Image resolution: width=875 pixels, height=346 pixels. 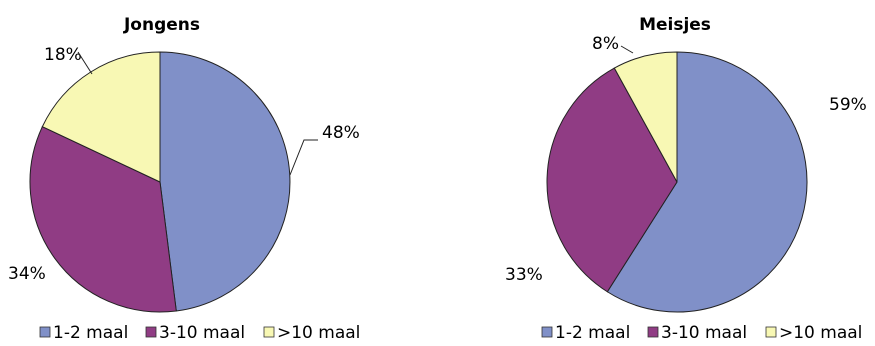 I want to click on legend-swatch-meisjes-3-10-maal, so click(x=653, y=332).